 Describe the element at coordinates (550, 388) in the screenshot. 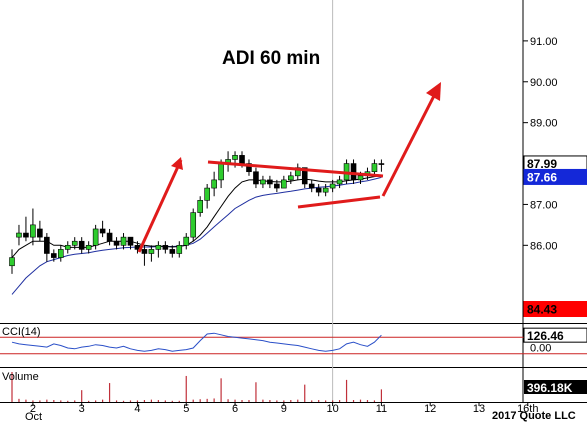

I see `volume-value-label: 396.18K` at that location.